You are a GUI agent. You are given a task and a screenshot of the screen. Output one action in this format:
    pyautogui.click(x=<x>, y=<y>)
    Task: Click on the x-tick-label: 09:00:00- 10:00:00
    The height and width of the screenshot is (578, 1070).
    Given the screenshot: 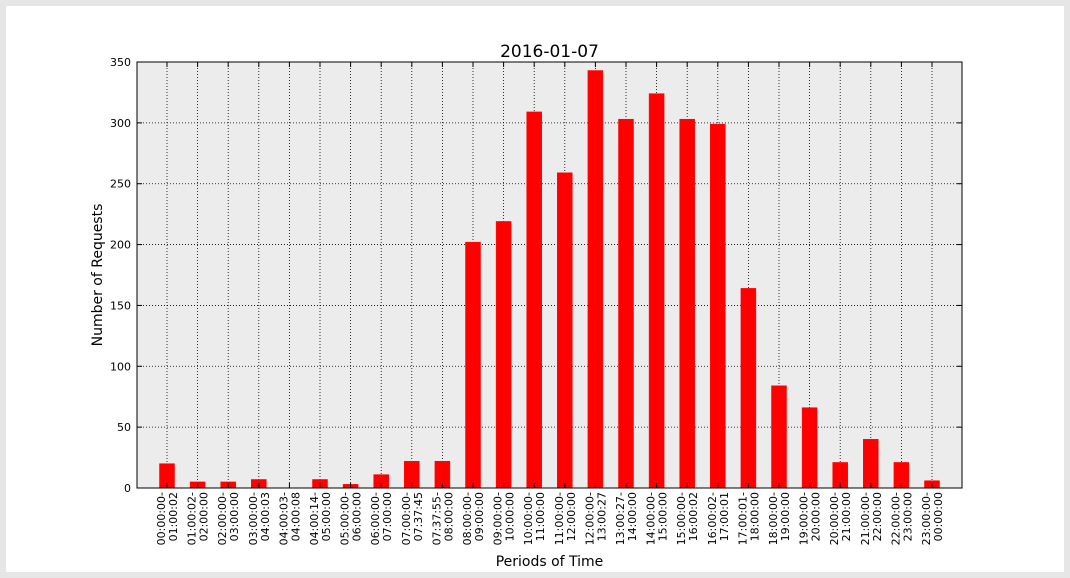 What is the action you would take?
    pyautogui.click(x=504, y=518)
    